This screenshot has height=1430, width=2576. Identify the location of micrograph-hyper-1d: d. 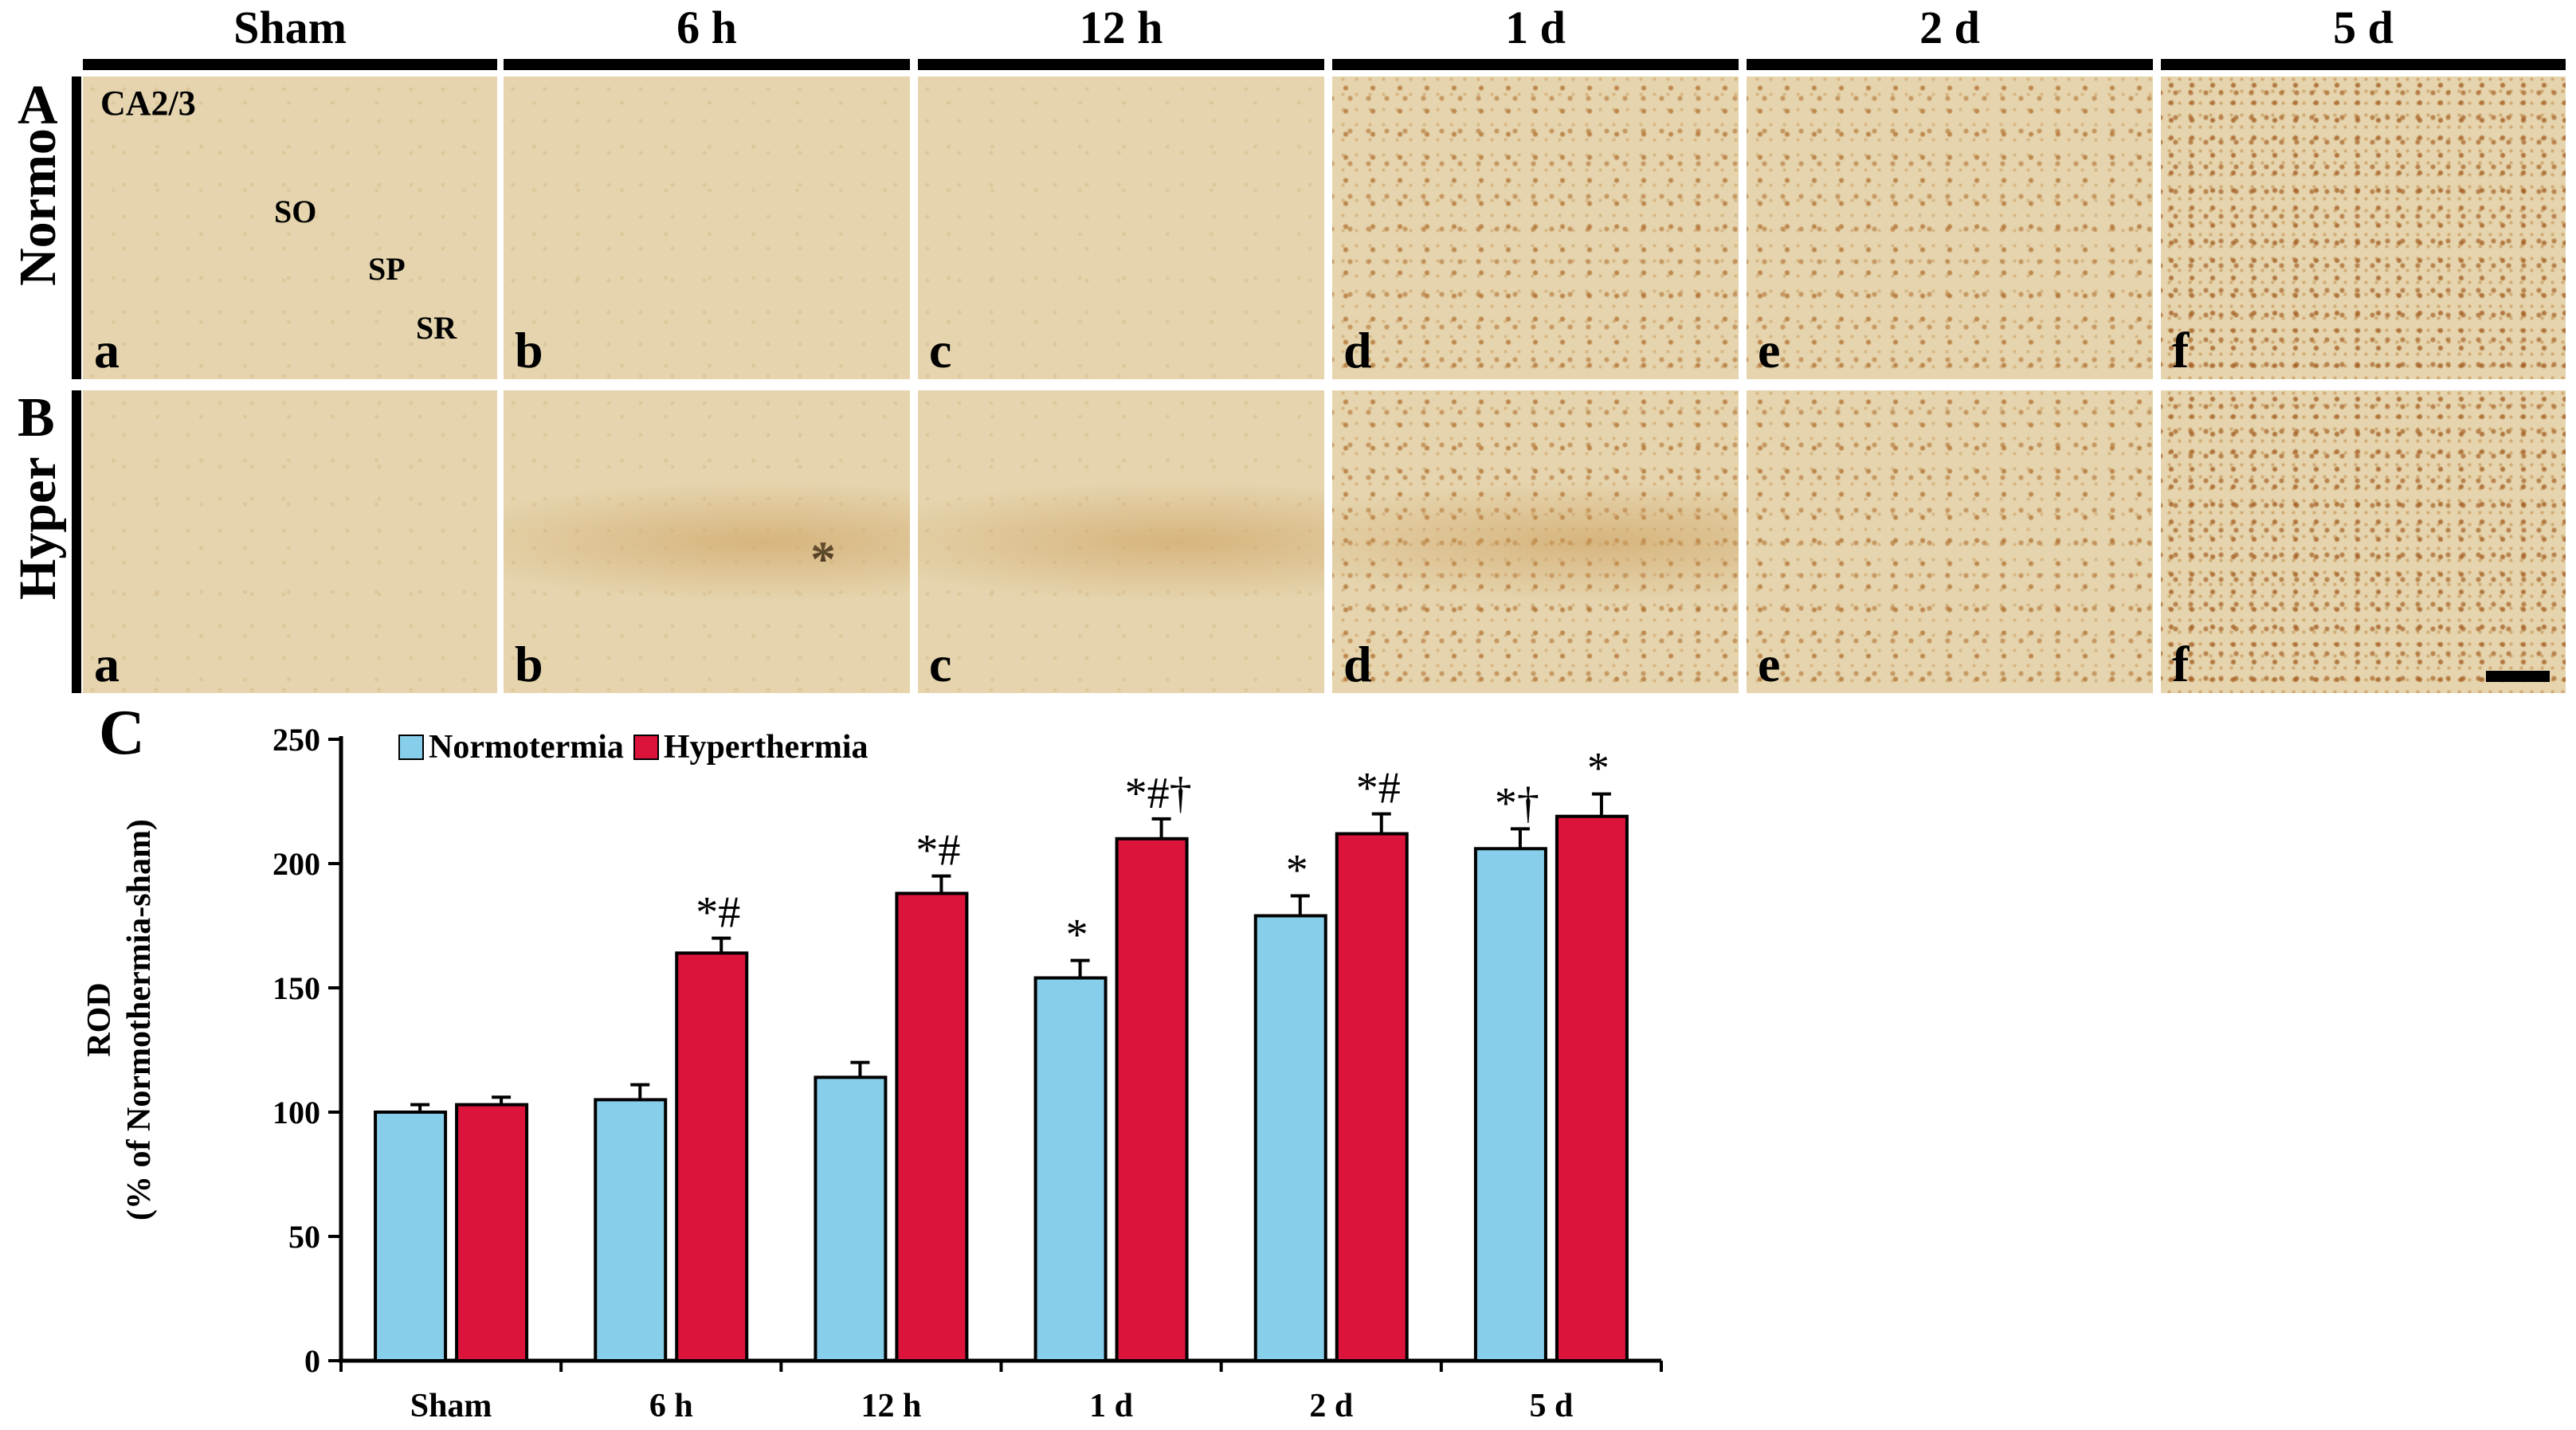
(1535, 541).